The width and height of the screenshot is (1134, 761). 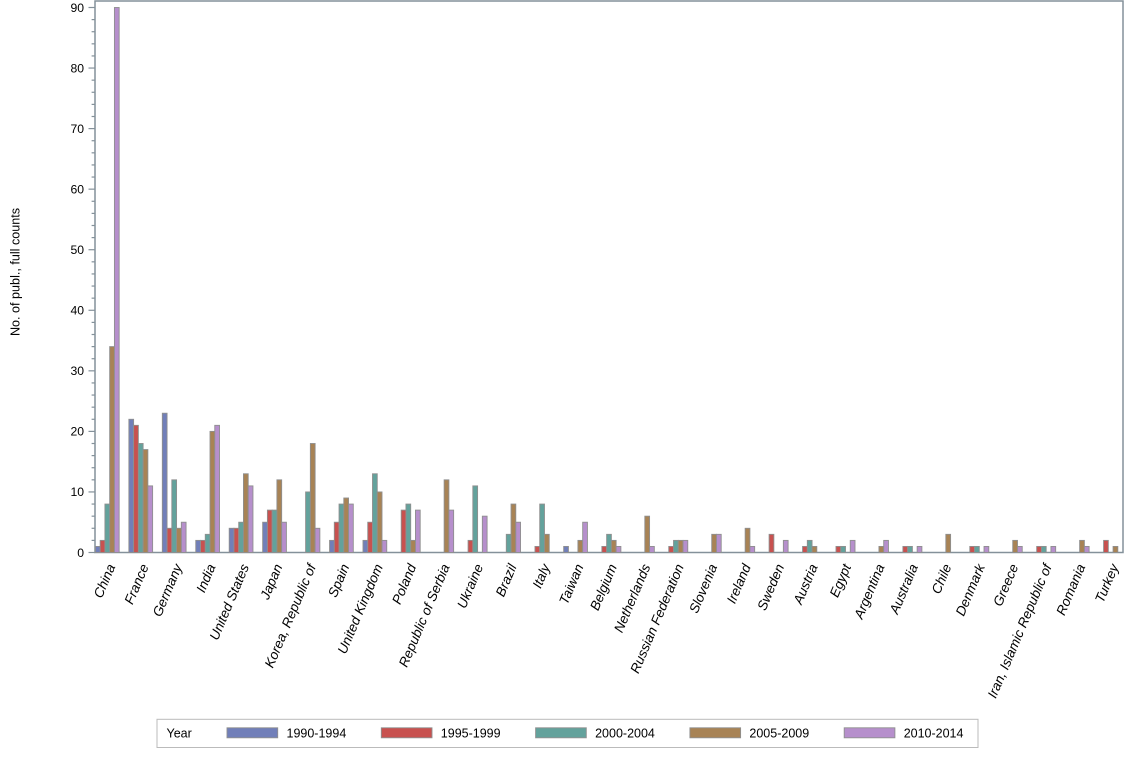 What do you see at coordinates (179, 734) in the screenshot?
I see `svg-text: Year` at bounding box center [179, 734].